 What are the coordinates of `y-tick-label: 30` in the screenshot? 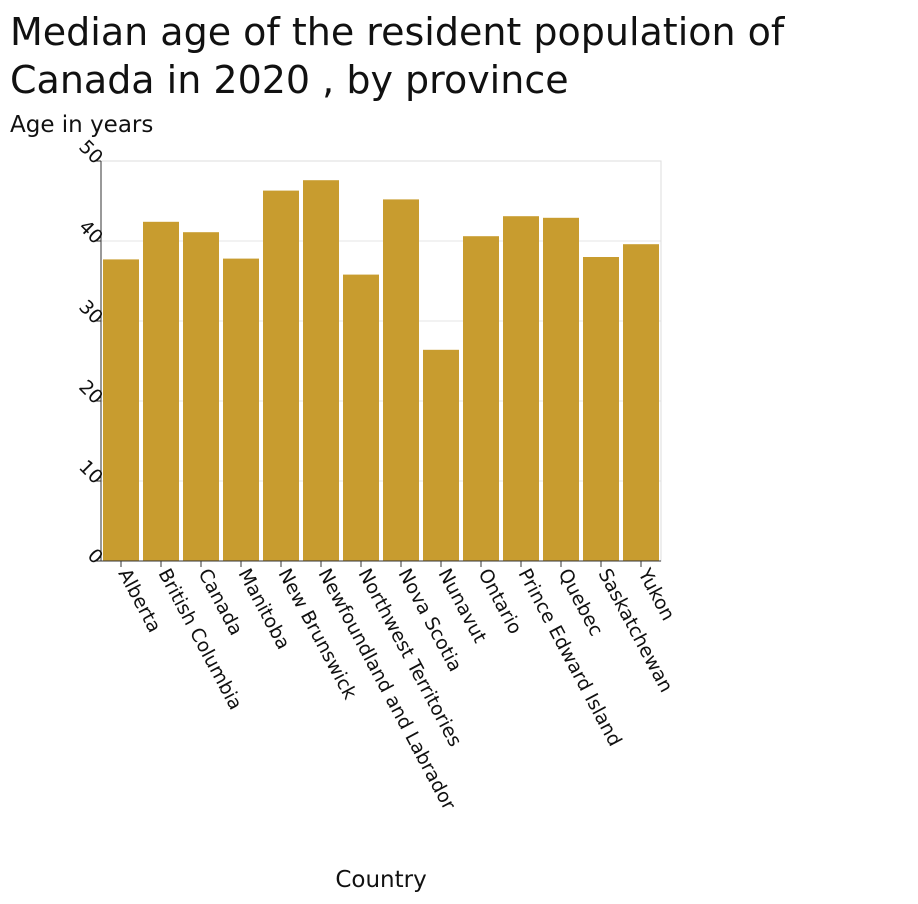 It's located at (90, 312).